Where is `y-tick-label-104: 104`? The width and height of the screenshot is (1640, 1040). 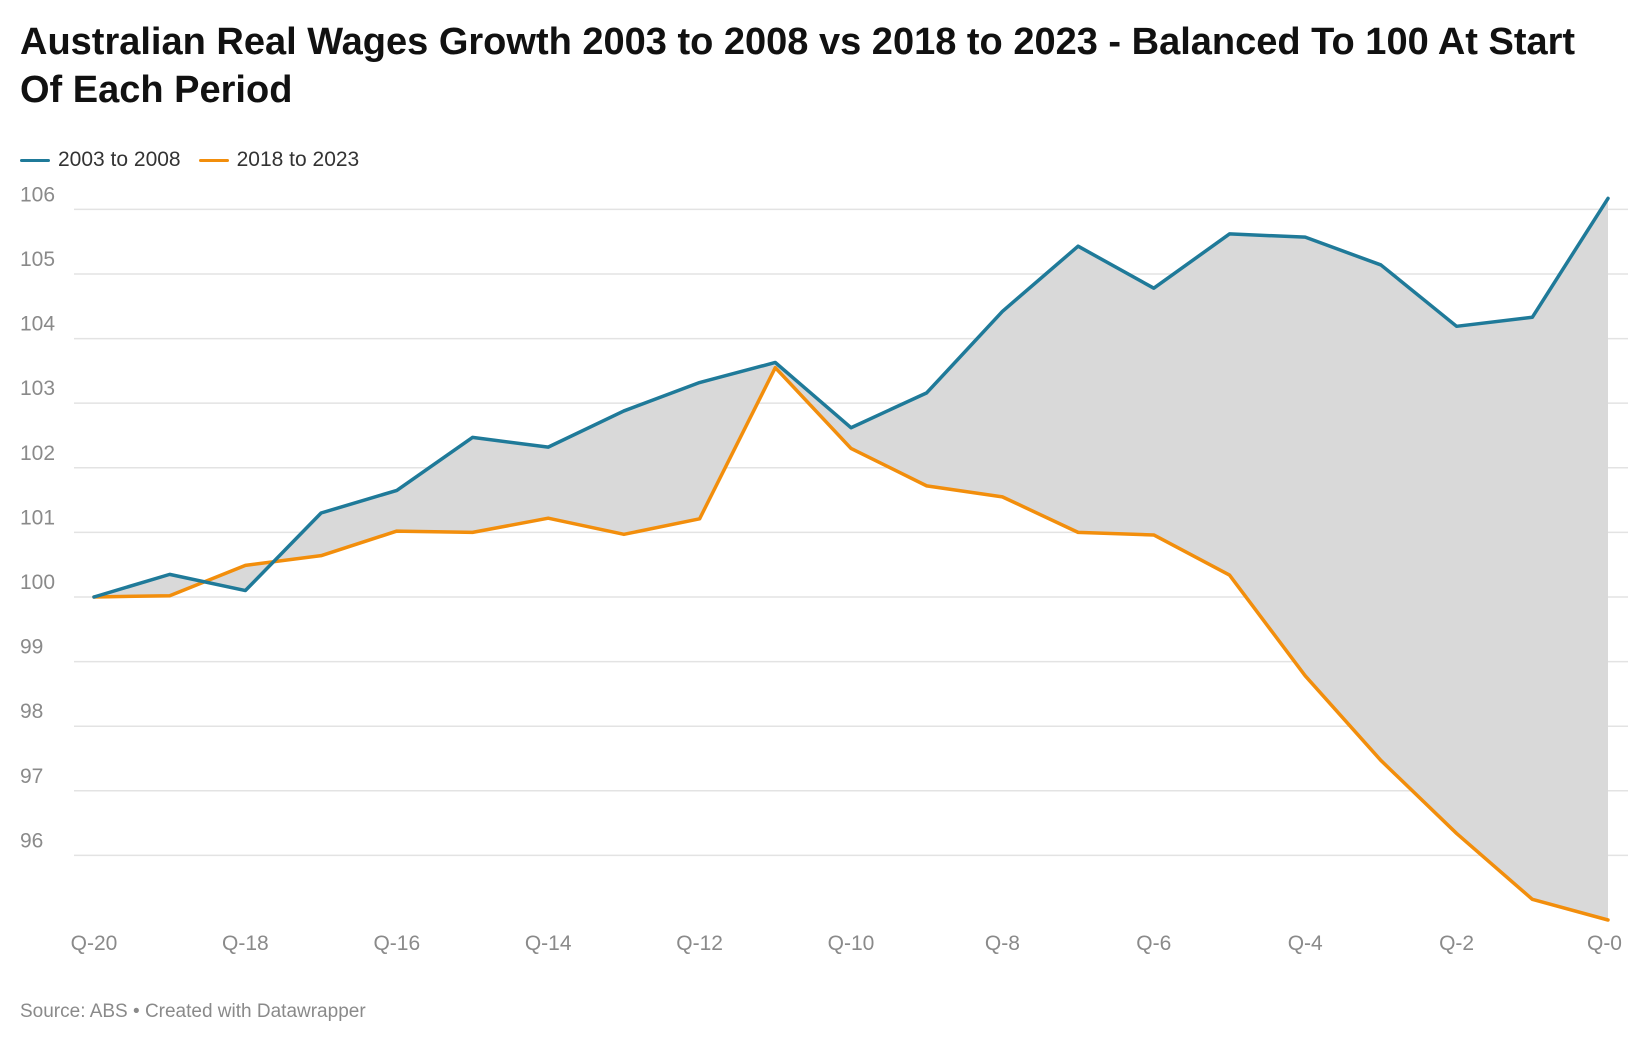 y-tick-label-104: 104 is located at coordinates (37, 324).